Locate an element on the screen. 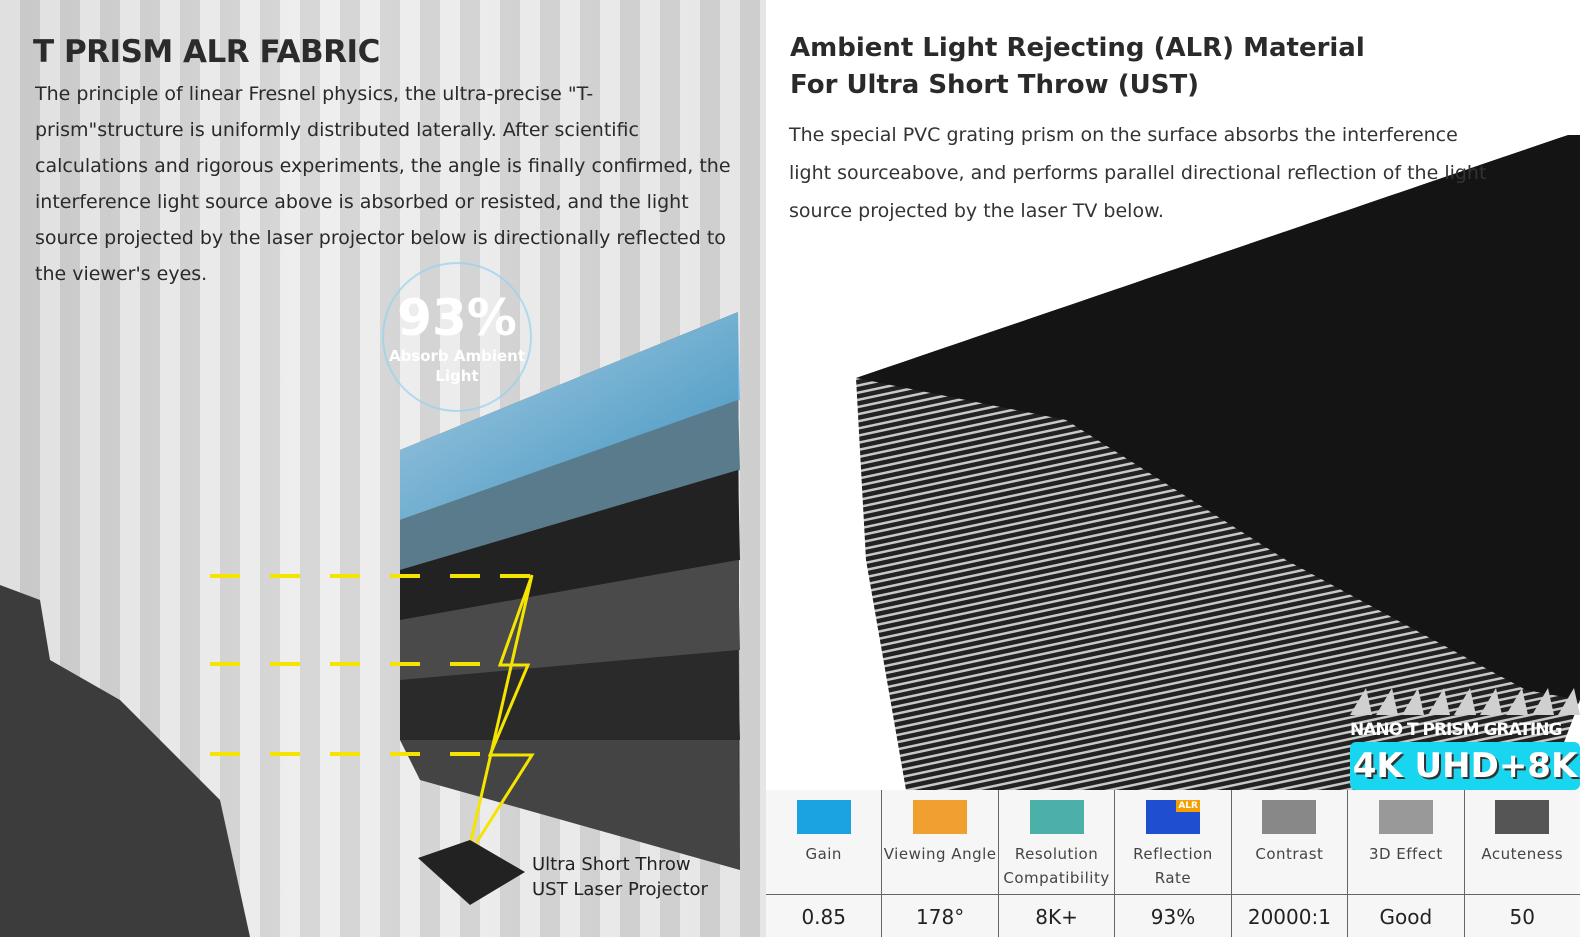 This screenshot has height=937, width=1580. spec-value: 20000:1 is located at coordinates (1289, 915).